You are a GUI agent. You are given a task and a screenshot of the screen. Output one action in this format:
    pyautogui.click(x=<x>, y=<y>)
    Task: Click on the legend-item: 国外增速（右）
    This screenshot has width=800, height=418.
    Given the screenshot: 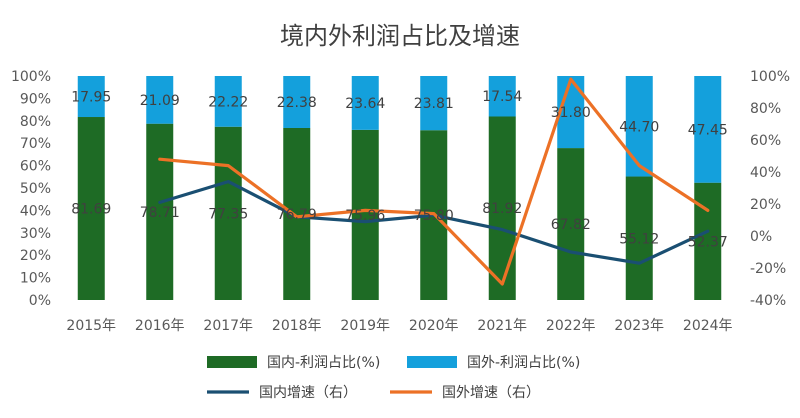 What is the action you would take?
    pyautogui.click(x=465, y=393)
    